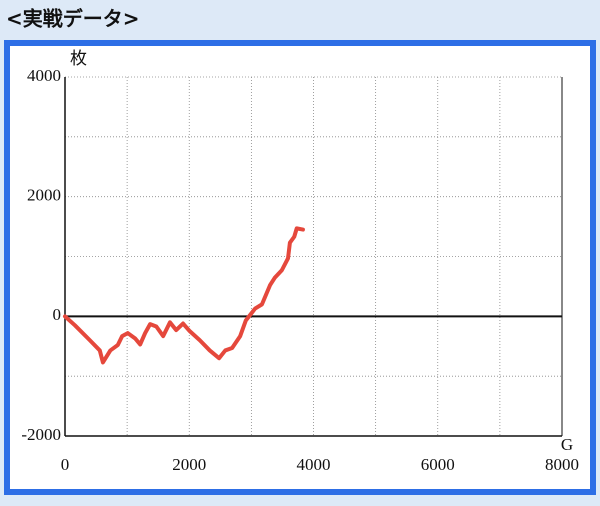 The height and width of the screenshot is (506, 600). What do you see at coordinates (41, 434) in the screenshot?
I see `y-tick-label: -2000` at bounding box center [41, 434].